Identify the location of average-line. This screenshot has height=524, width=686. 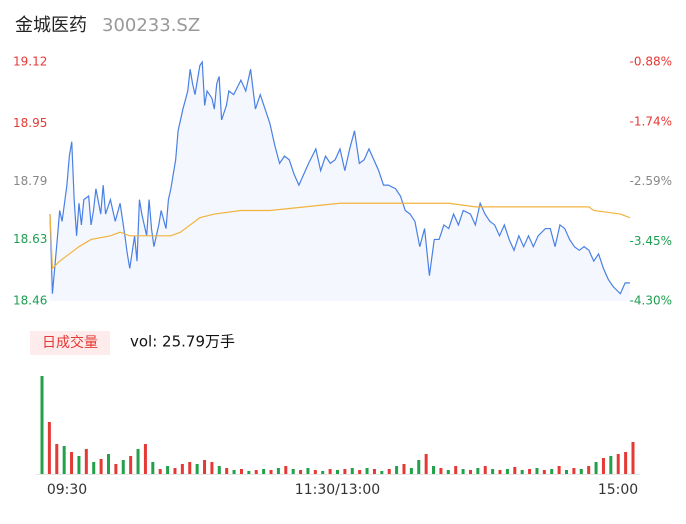
(340, 236).